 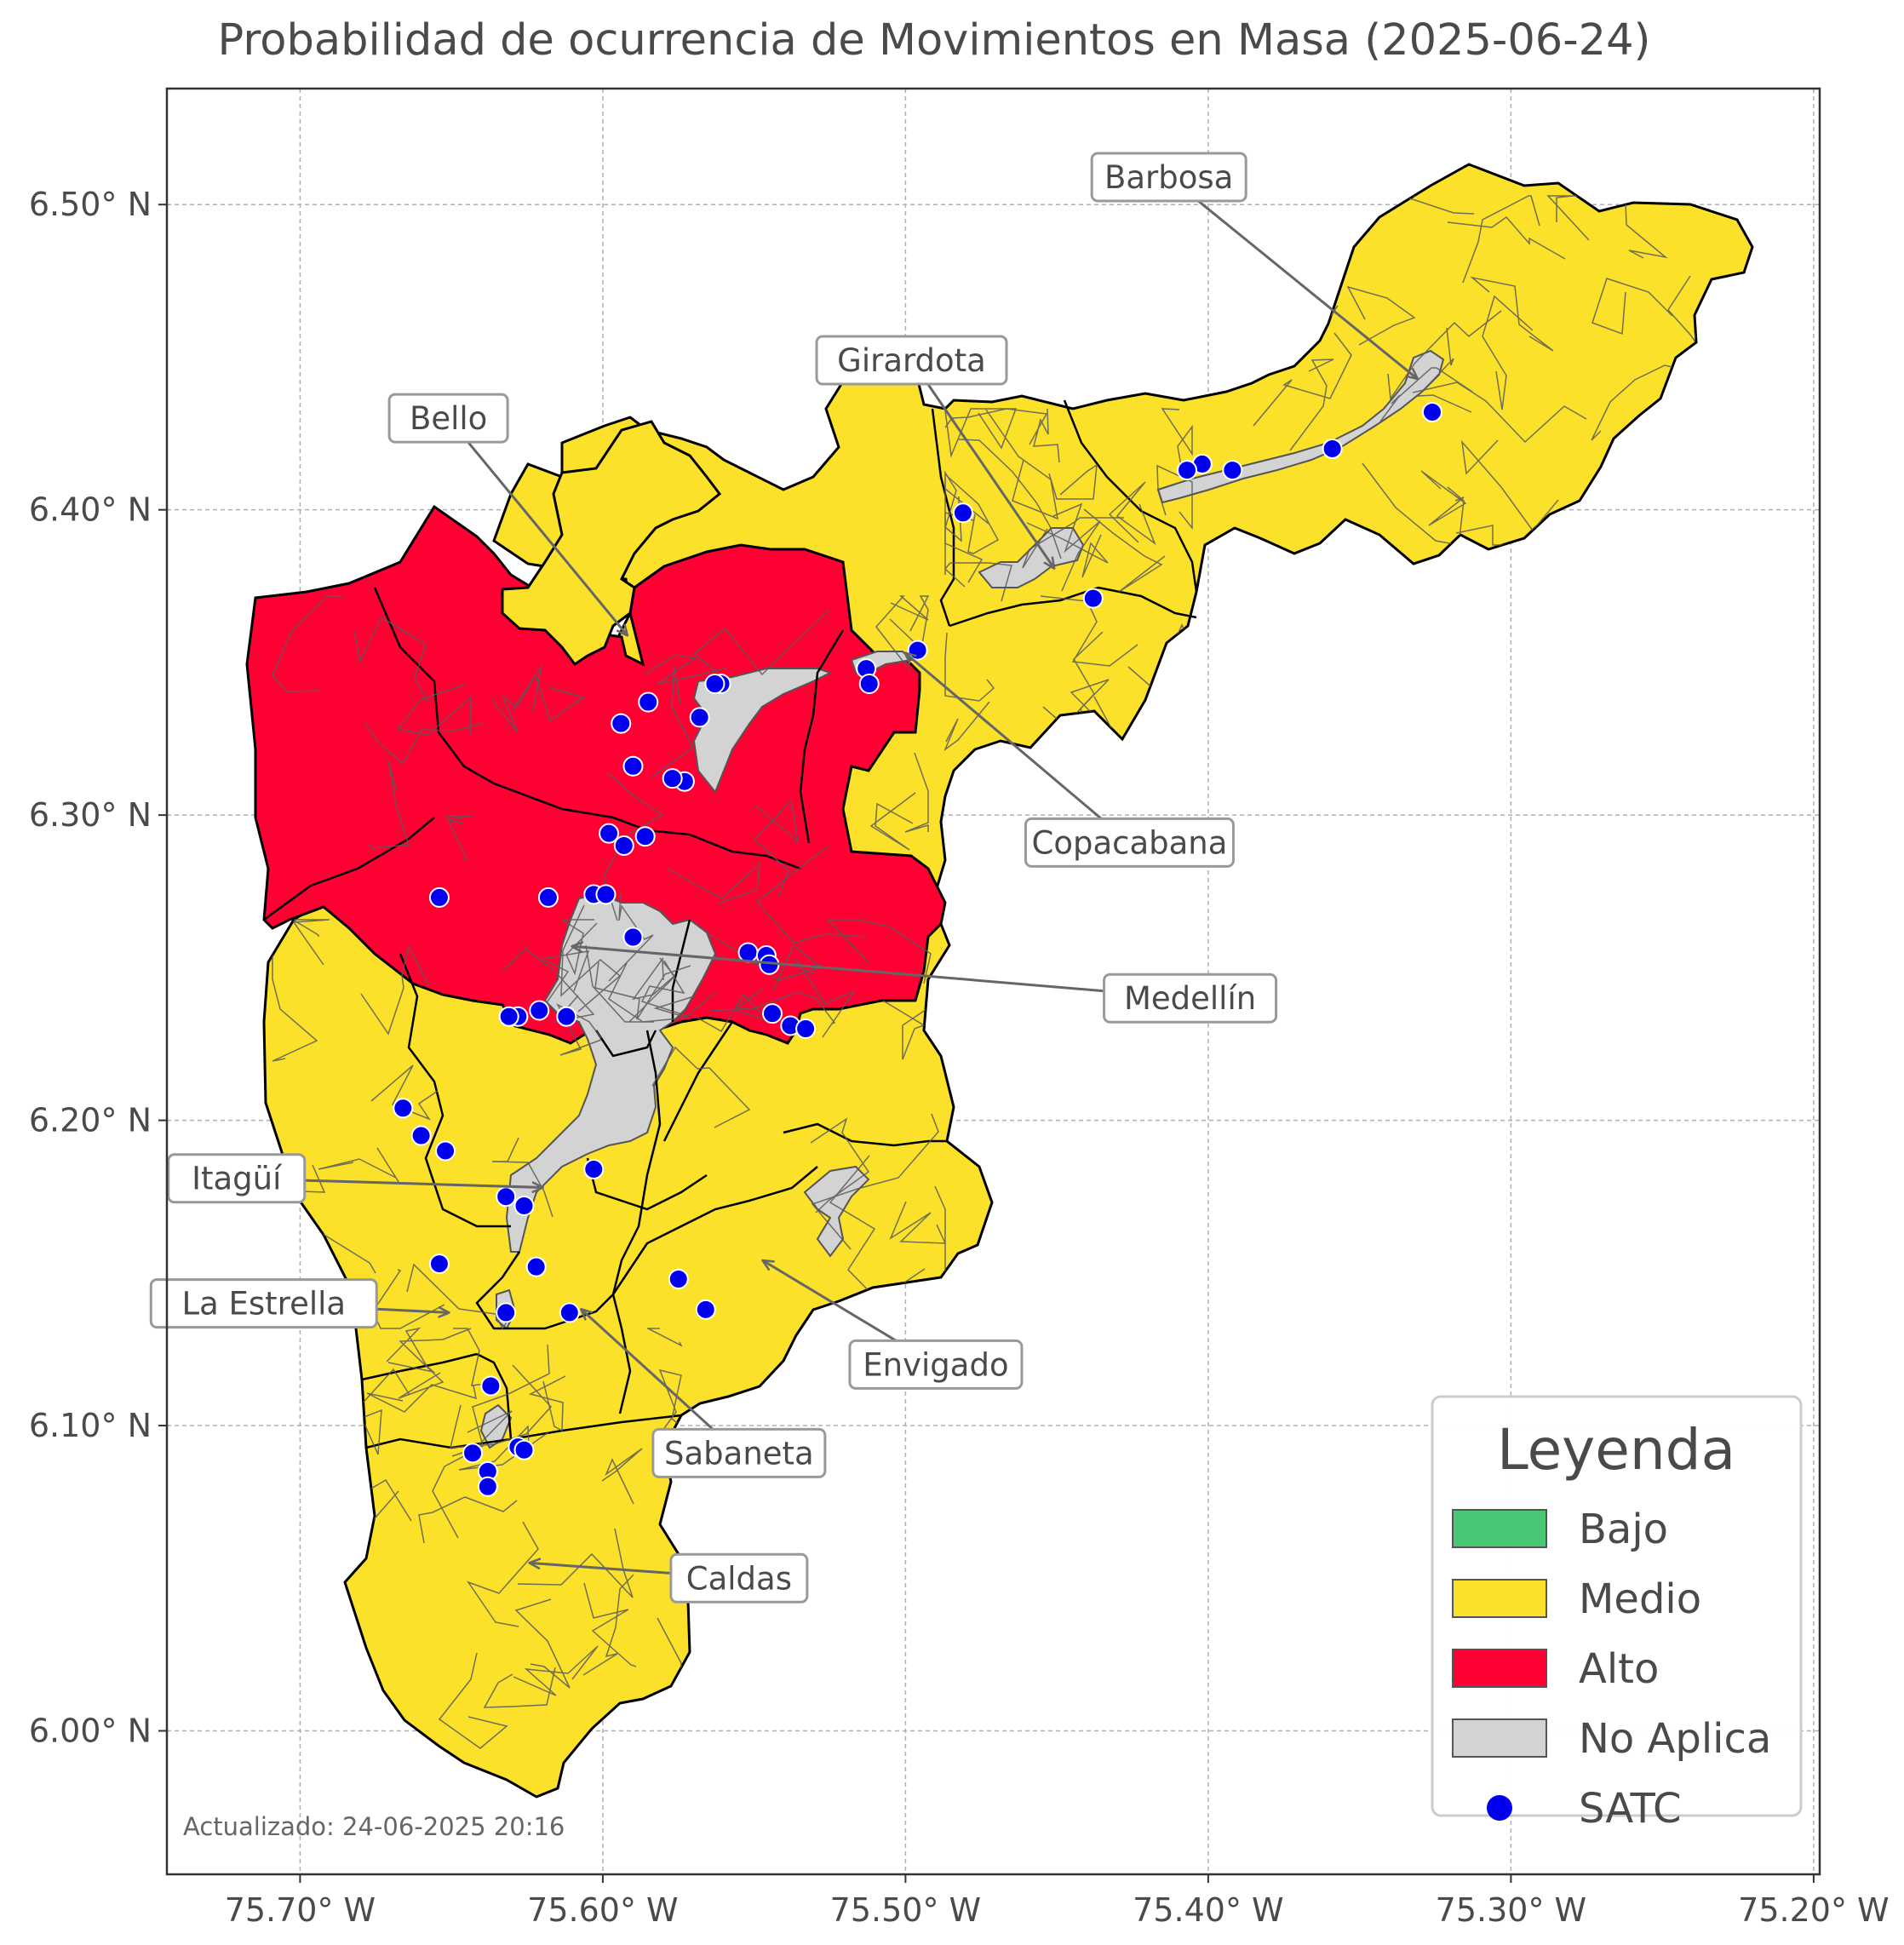 I want to click on x-tick-label: 75.40° W, so click(x=1208, y=1910).